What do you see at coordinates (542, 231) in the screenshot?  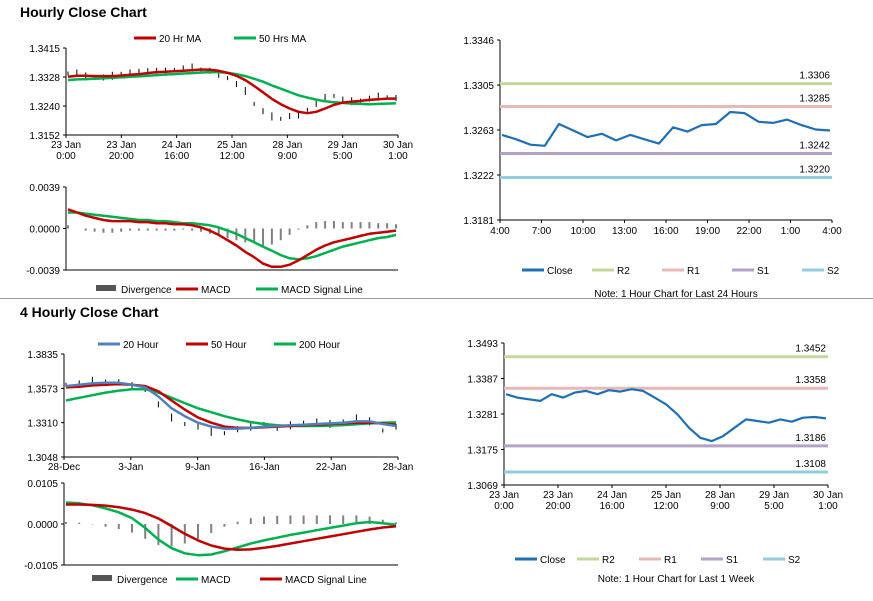 I see `hourly-levels-x-tick-label: 7:00` at bounding box center [542, 231].